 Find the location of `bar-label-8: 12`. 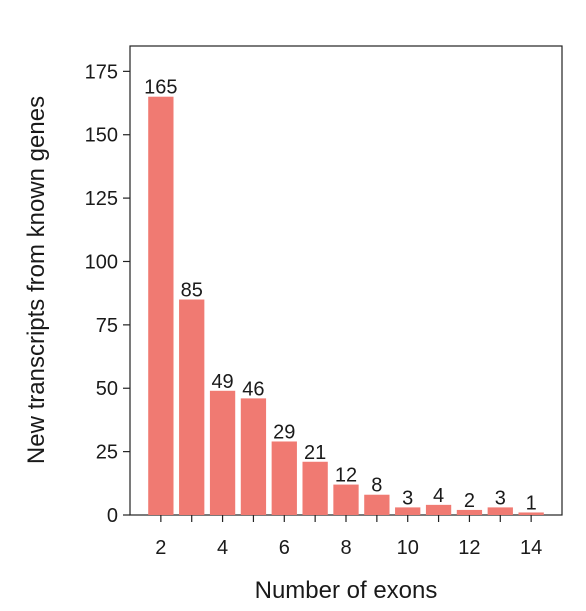

bar-label-8: 12 is located at coordinates (346, 476).